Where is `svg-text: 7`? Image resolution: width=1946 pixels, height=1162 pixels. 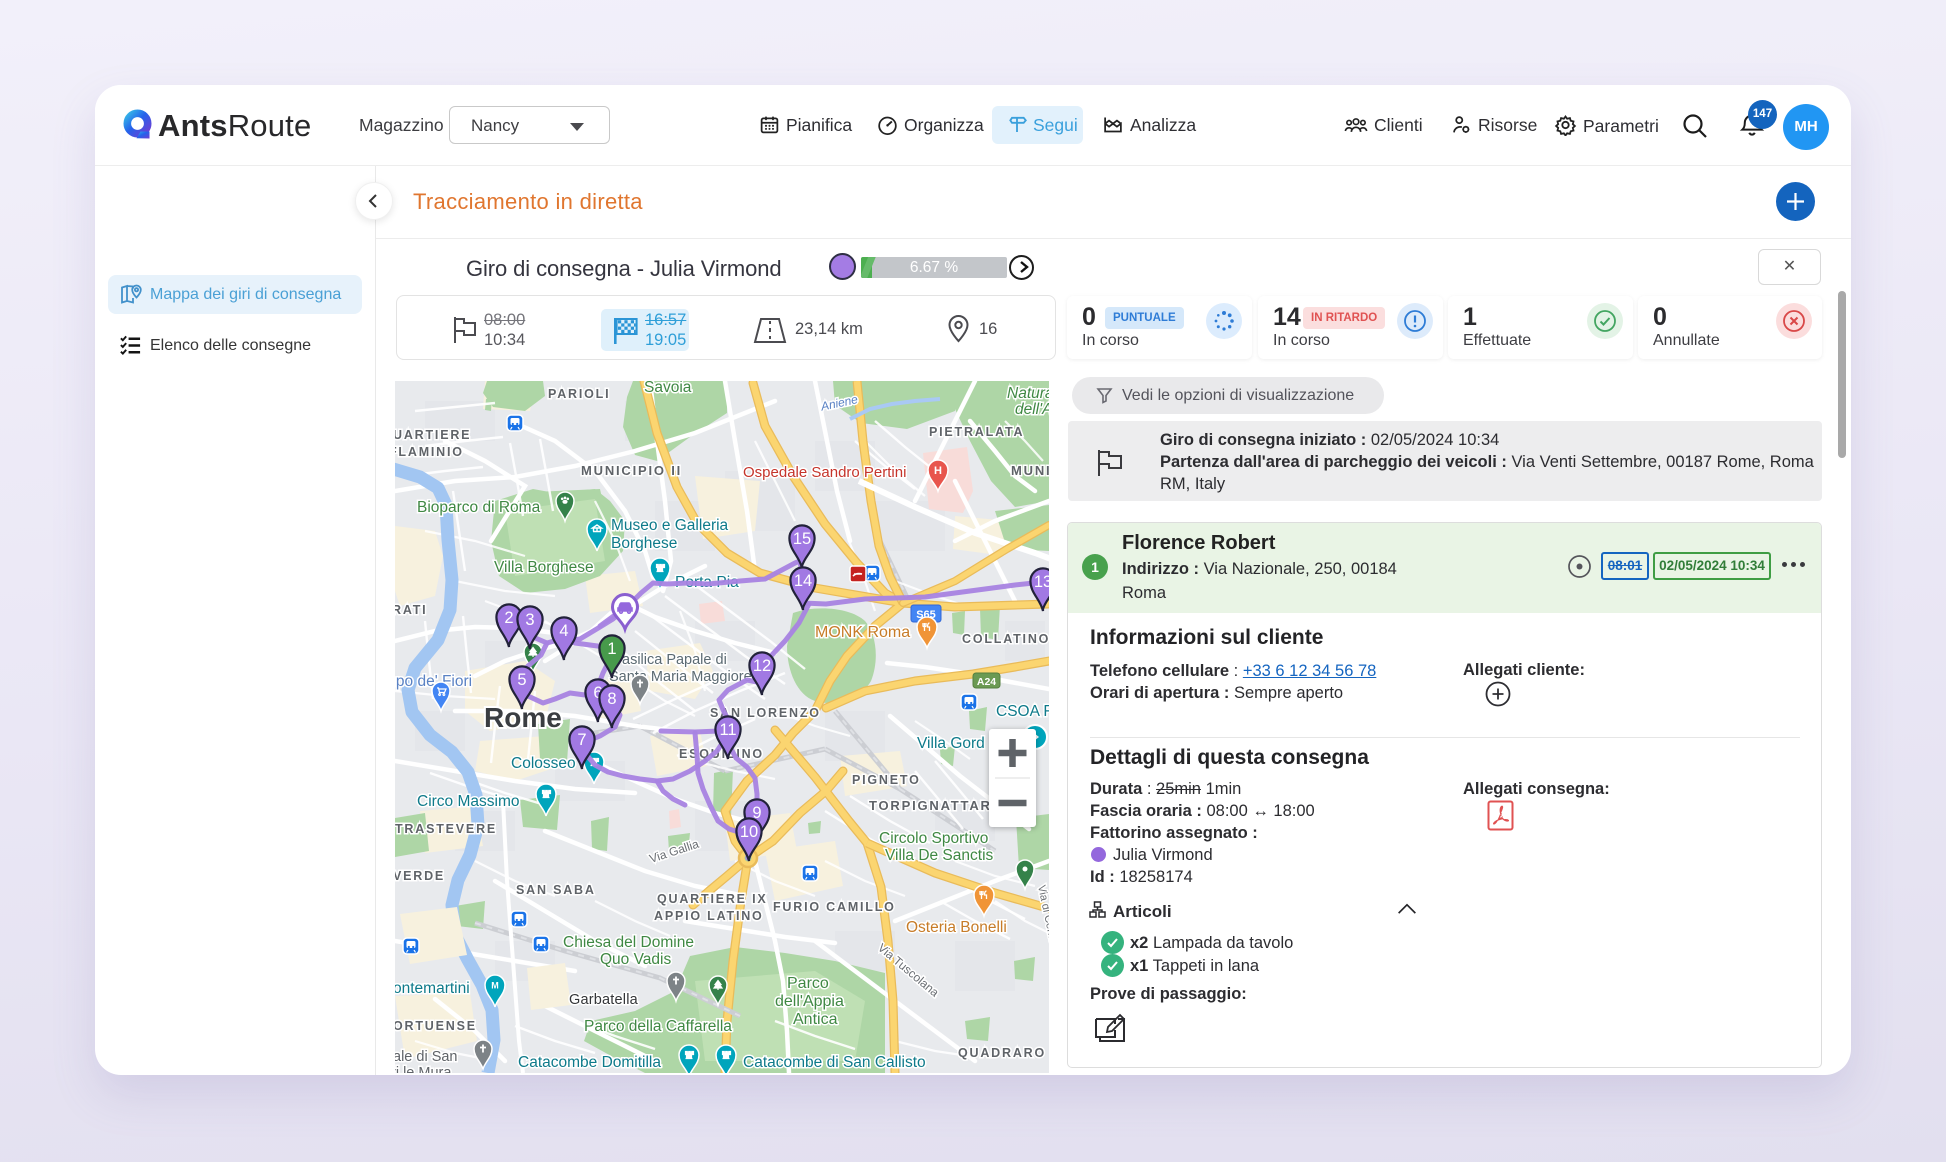
svg-text: 7 is located at coordinates (581, 740).